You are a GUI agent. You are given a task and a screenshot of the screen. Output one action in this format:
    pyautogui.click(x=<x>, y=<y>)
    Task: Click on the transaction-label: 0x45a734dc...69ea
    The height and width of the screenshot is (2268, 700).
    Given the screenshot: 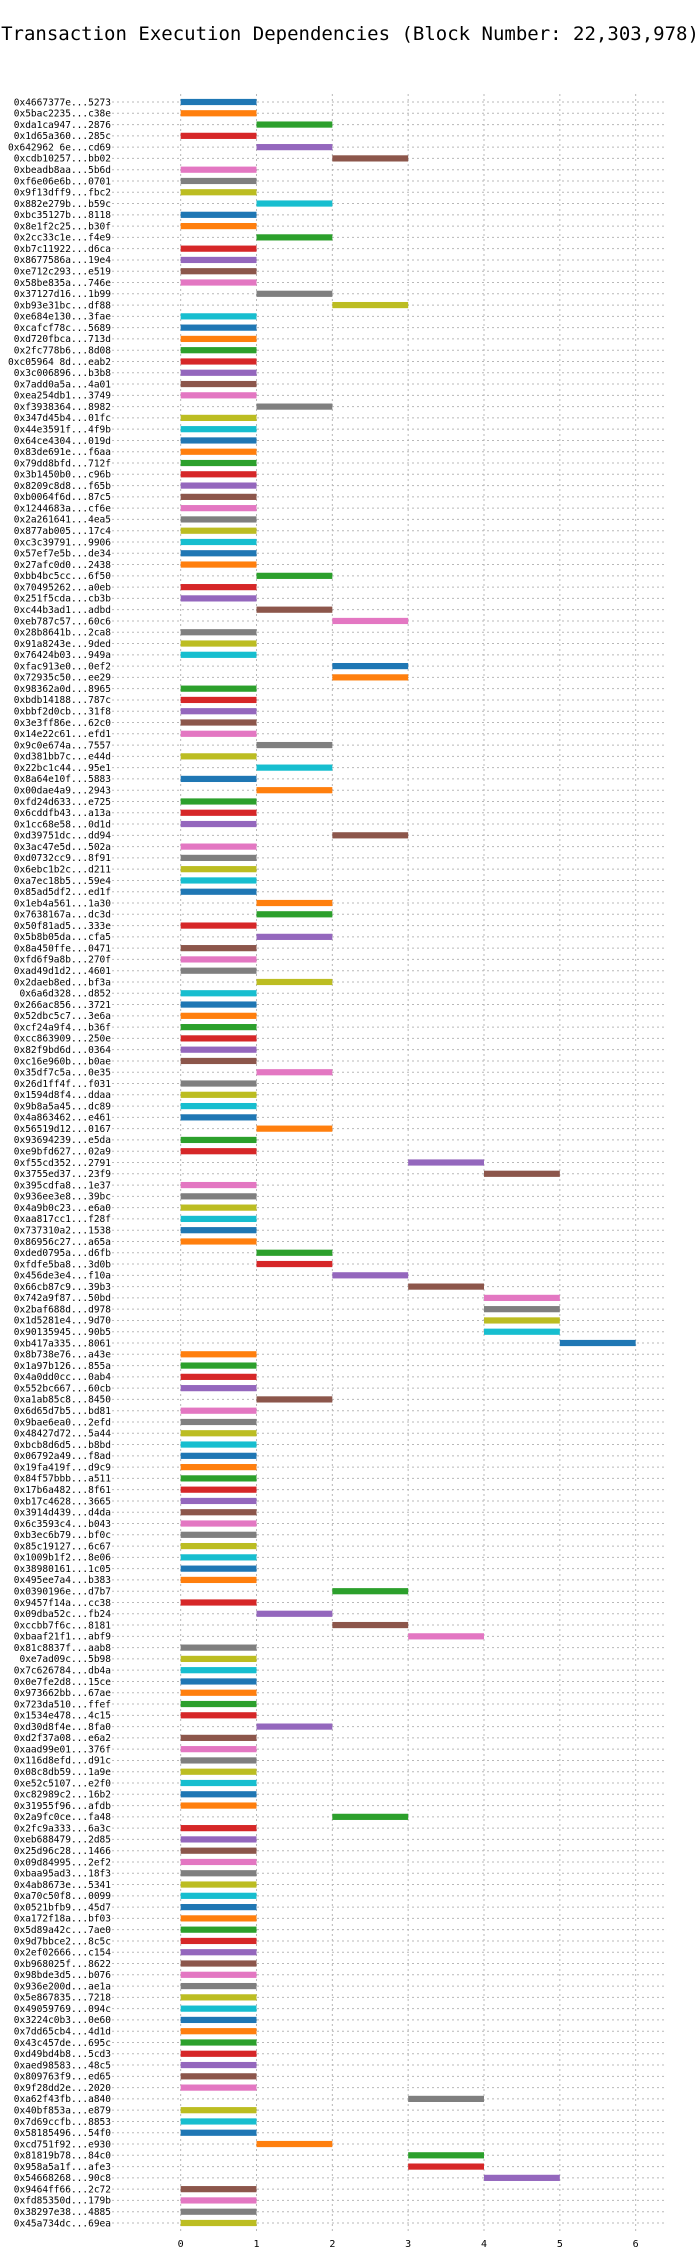 What is the action you would take?
    pyautogui.click(x=62, y=2223)
    